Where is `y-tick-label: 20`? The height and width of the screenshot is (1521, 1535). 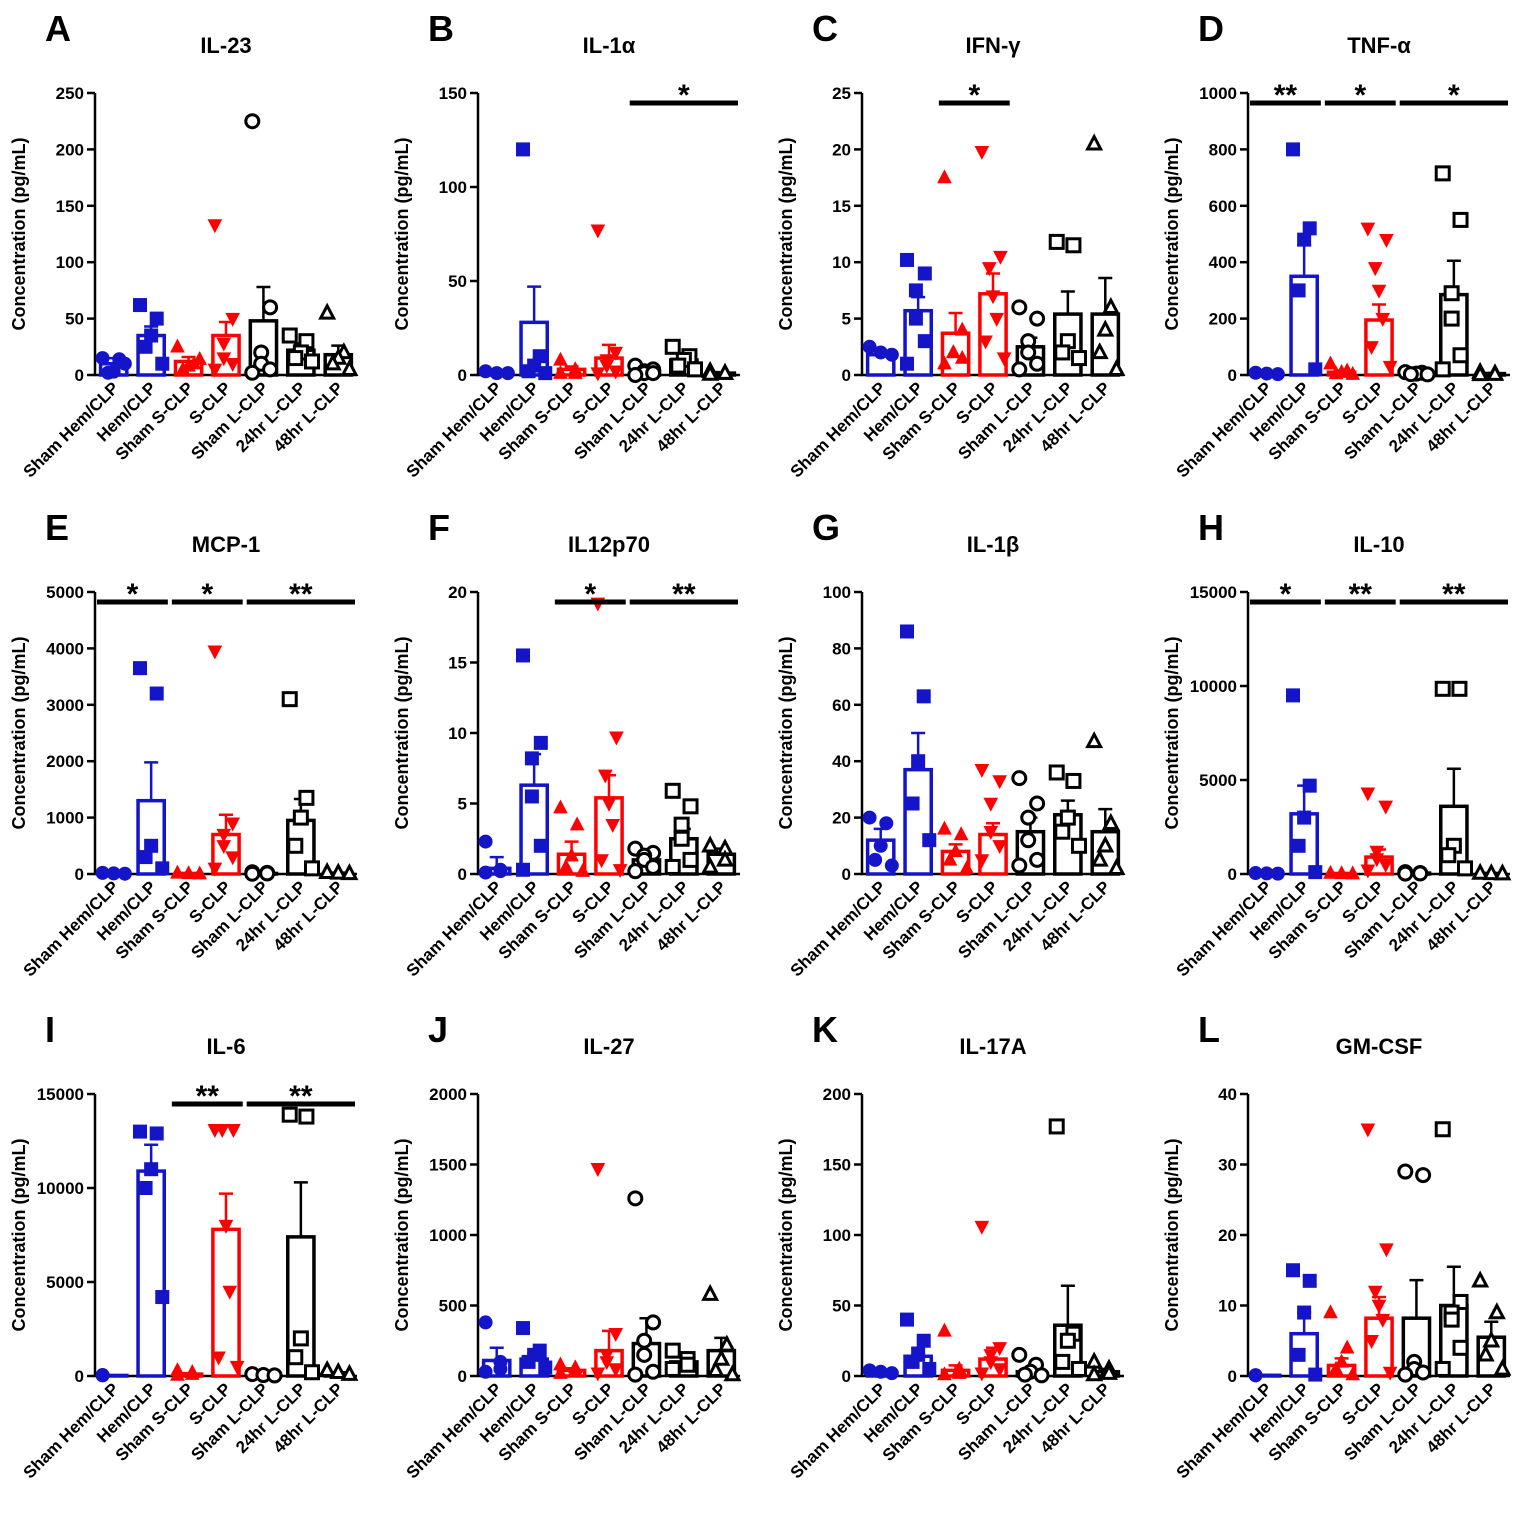
y-tick-label: 20 is located at coordinates (1227, 1235).